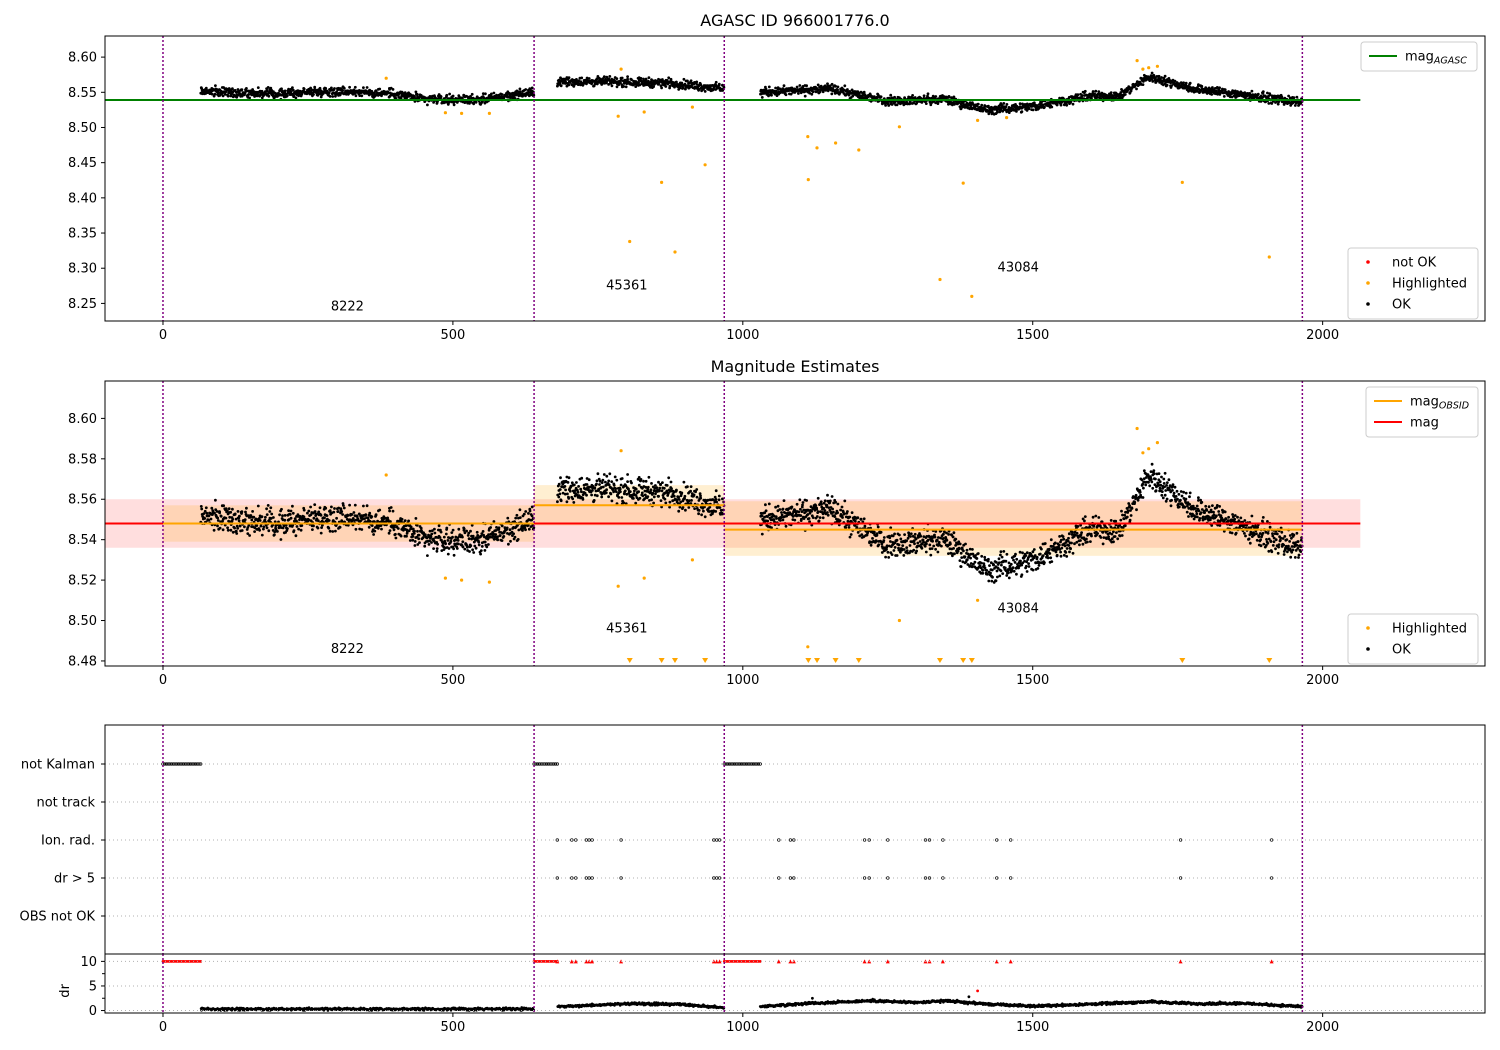  I want to click on legend-marker-swatch, so click(1368, 262).